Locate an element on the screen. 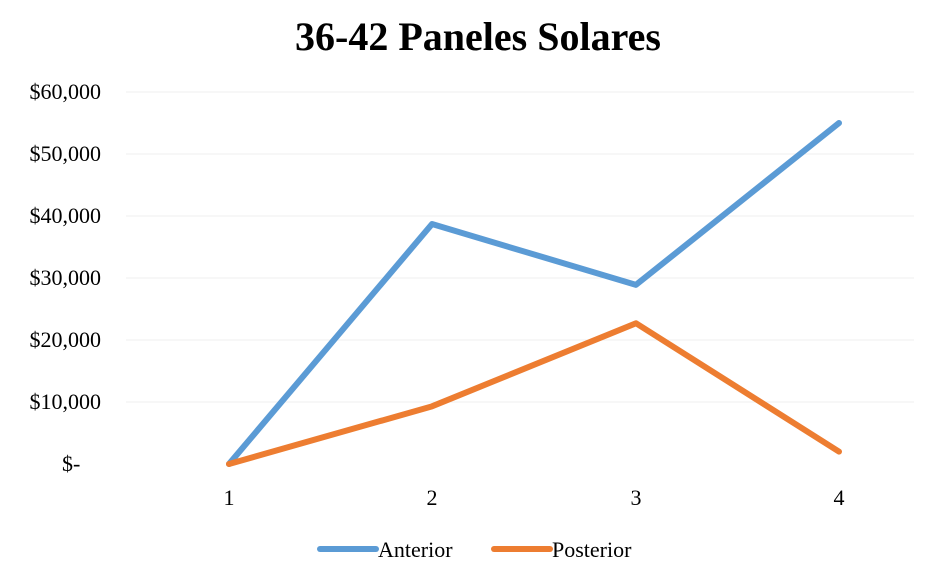  y-tick-label: $30,000 is located at coordinates (66, 277).